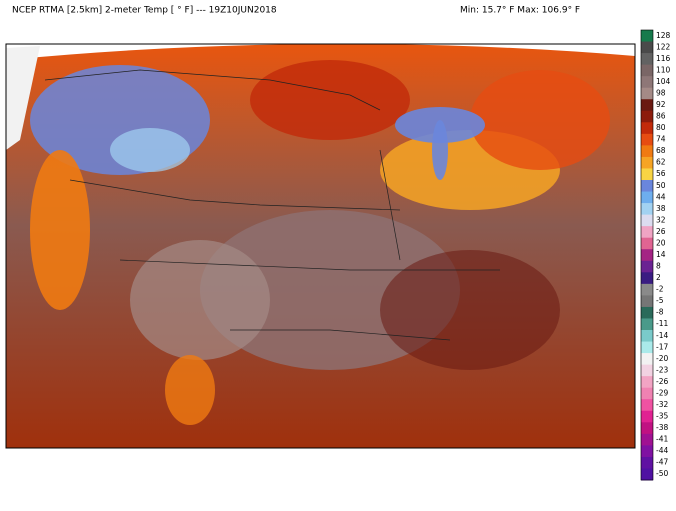 This screenshot has height=511, width=676. Describe the element at coordinates (661, 139) in the screenshot. I see `colorbar-label: 74` at that location.